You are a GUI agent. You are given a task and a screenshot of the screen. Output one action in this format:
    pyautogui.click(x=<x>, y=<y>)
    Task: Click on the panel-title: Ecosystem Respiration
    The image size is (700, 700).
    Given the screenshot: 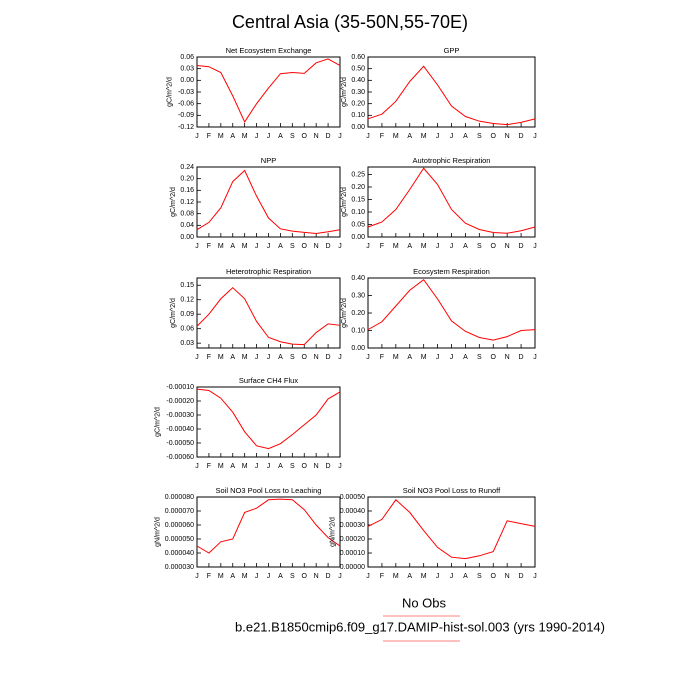 What is the action you would take?
    pyautogui.click(x=451, y=271)
    